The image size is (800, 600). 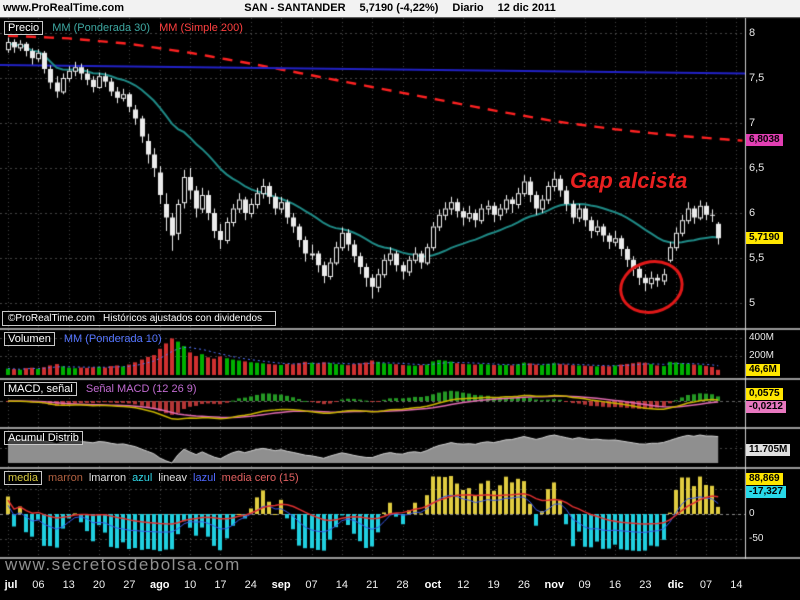 What do you see at coordinates (615, 585) in the screenshot?
I see `time-axis-tick: 16` at bounding box center [615, 585].